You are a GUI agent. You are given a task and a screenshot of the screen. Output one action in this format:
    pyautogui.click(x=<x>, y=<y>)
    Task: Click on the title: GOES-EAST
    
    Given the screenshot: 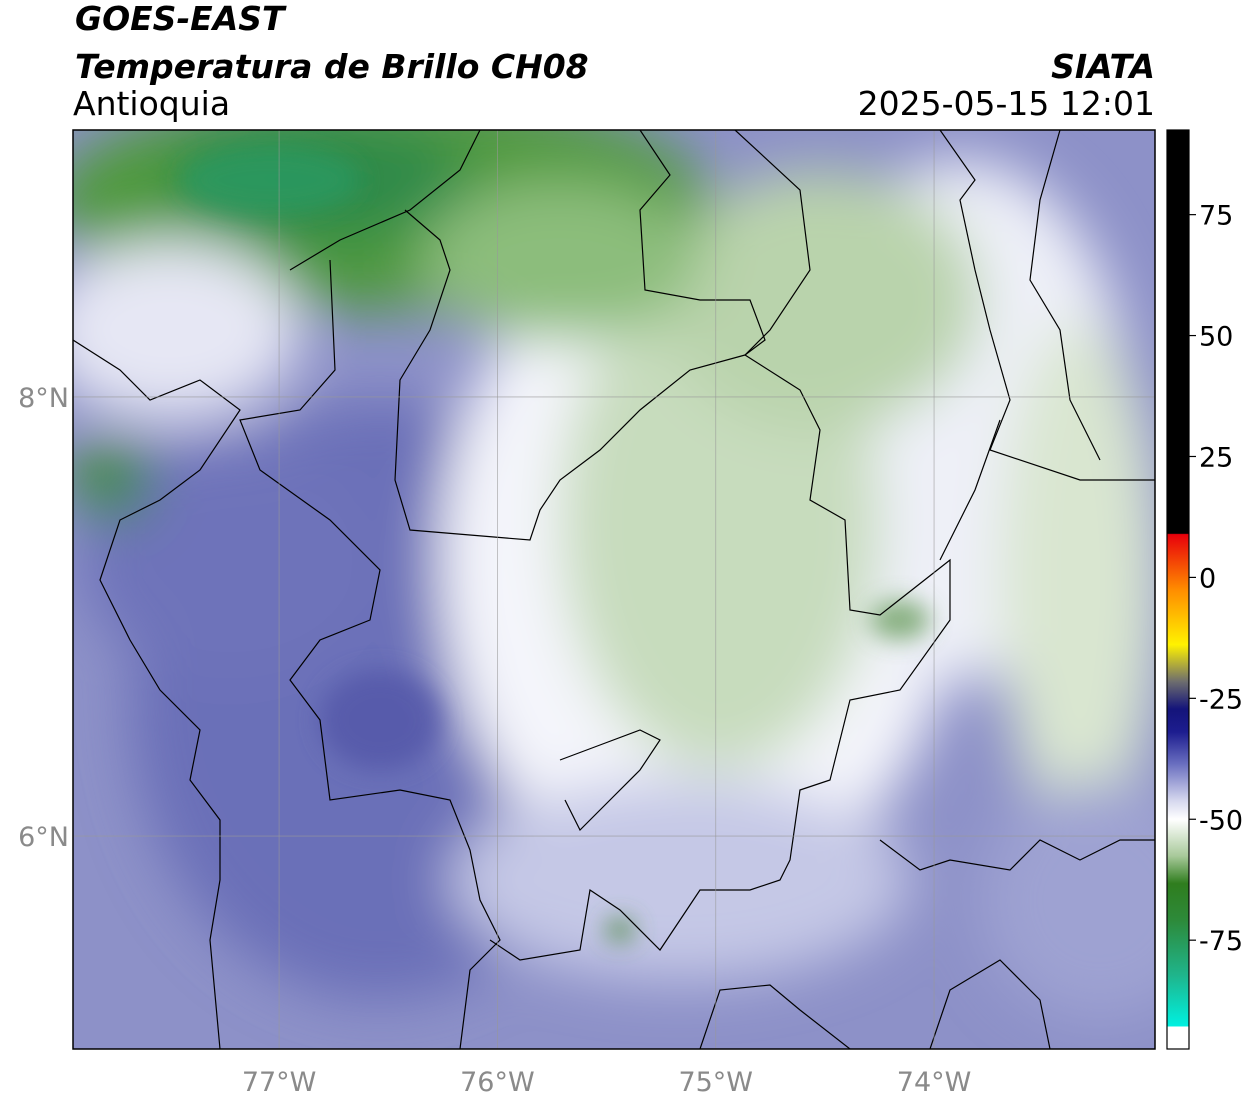 What is the action you would take?
    pyautogui.click(x=181, y=19)
    